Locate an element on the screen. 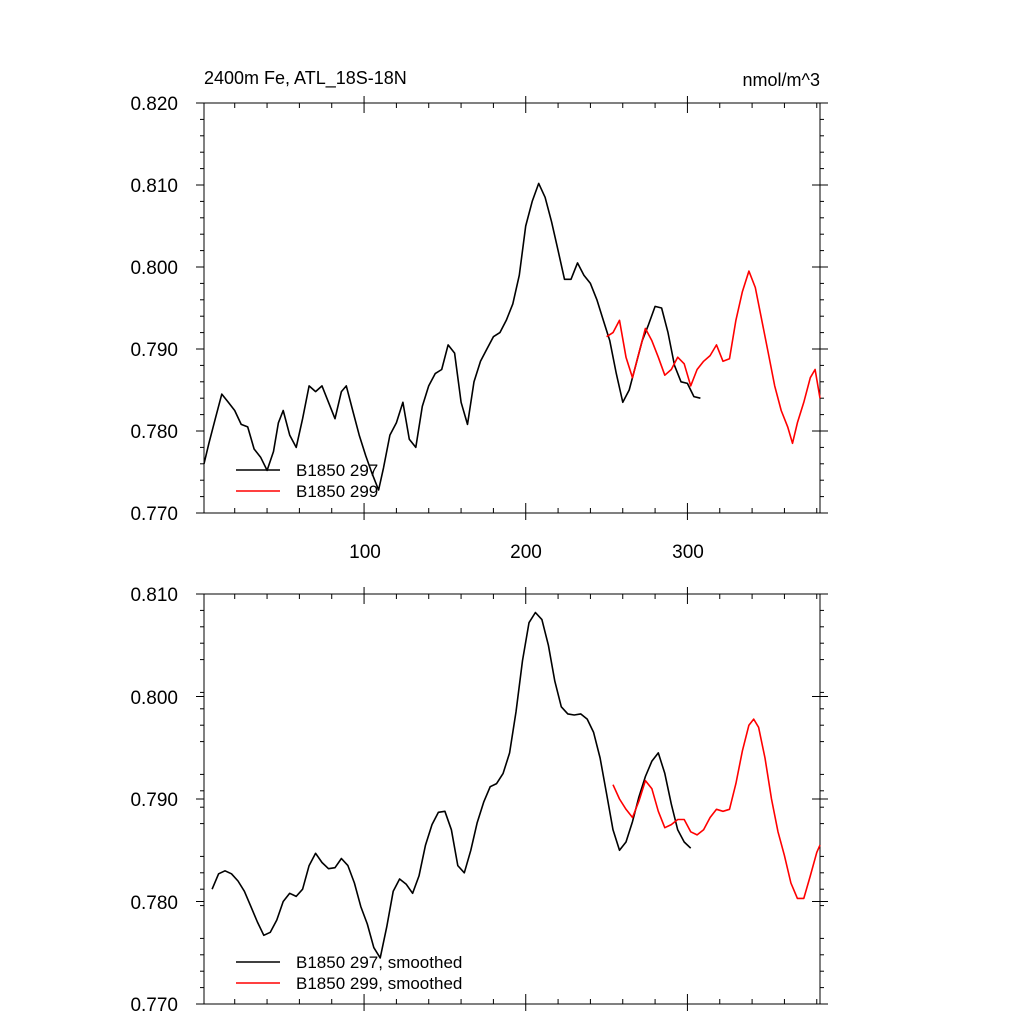 The image size is (1024, 1024). series-line-0-top is located at coordinates (452, 336).